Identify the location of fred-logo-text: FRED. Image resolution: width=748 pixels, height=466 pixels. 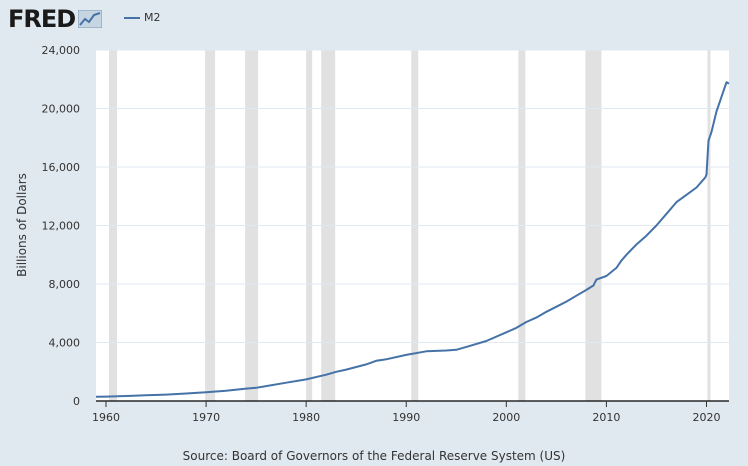
(42, 19).